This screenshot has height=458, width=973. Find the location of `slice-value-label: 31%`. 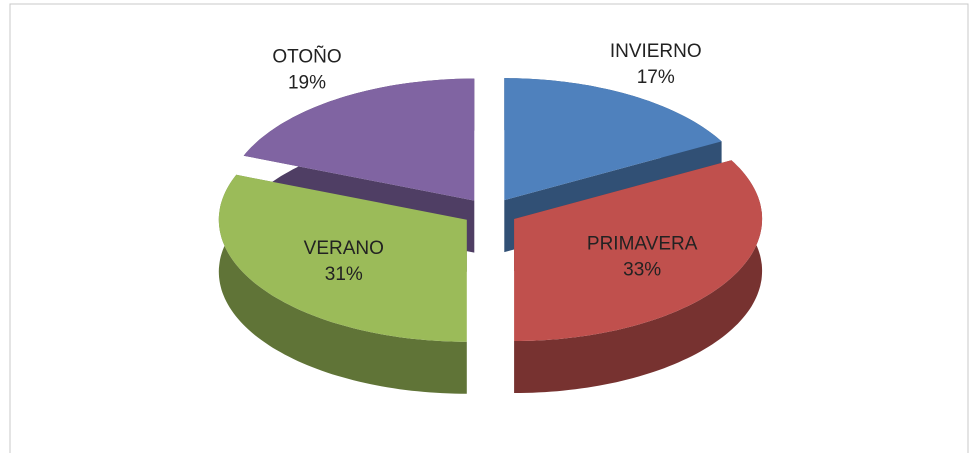

slice-value-label: 31% is located at coordinates (344, 274).